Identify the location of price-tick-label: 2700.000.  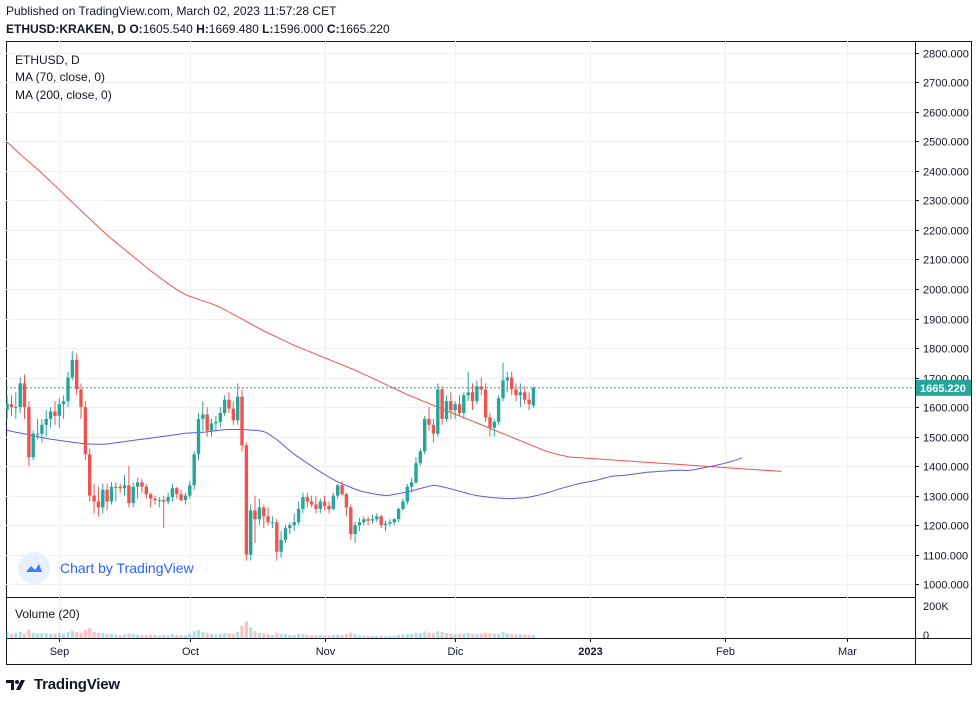
(946, 84).